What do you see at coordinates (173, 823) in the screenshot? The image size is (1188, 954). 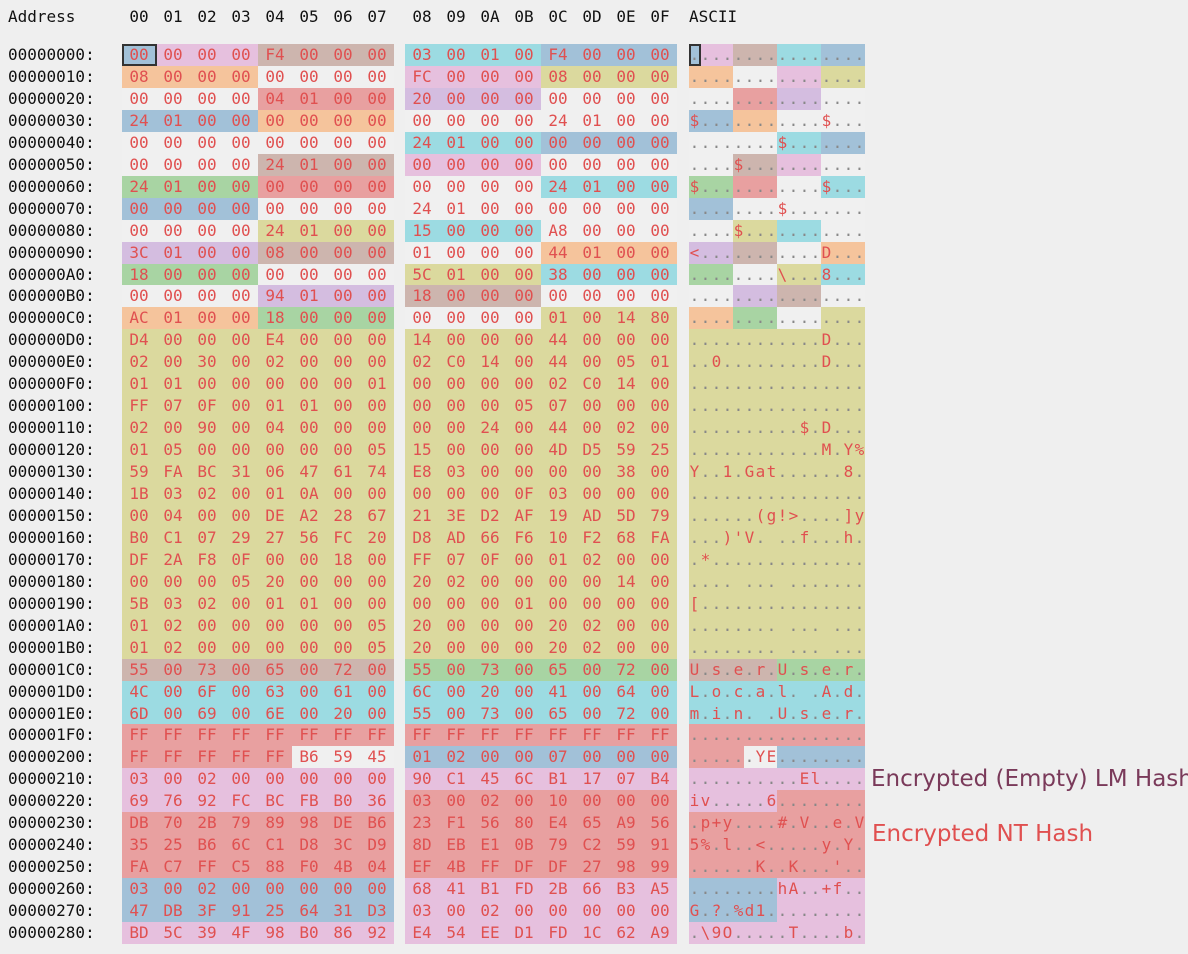 I see `hex-byte: 70` at bounding box center [173, 823].